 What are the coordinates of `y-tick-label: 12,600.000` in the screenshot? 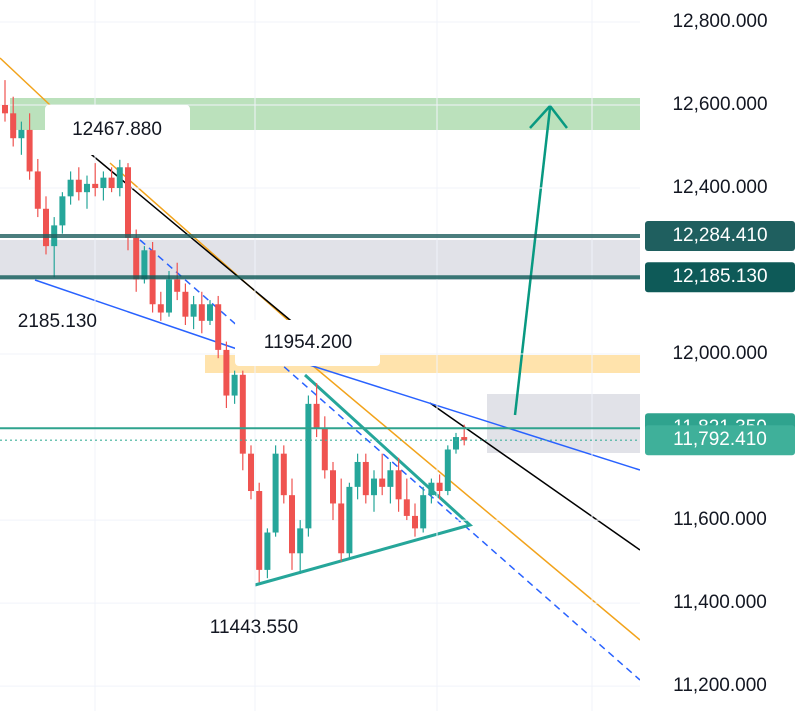 It's located at (719, 104).